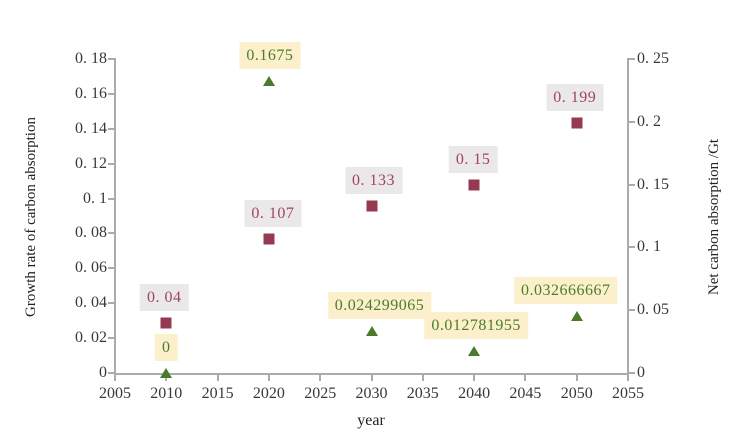 The height and width of the screenshot is (448, 756). Describe the element at coordinates (641, 372) in the screenshot. I see `y-right-tick-label: 0` at that location.